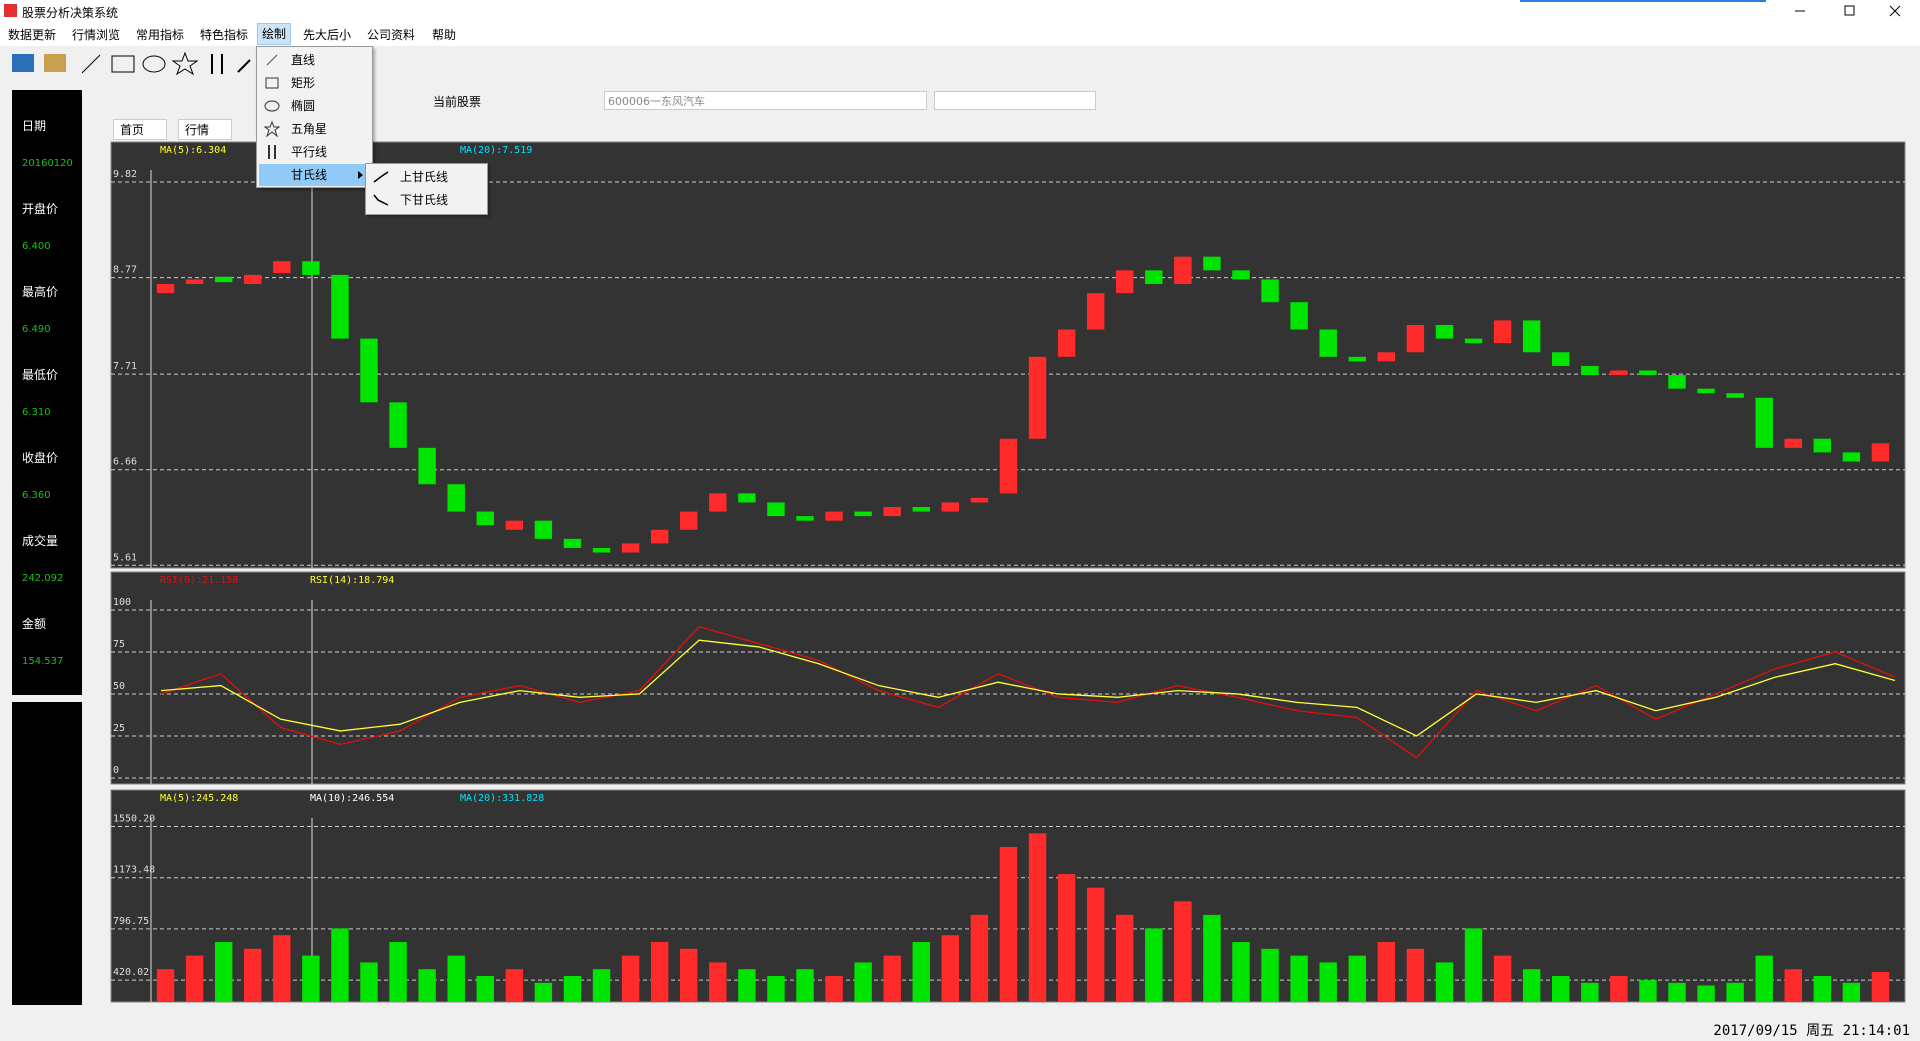 Image resolution: width=1920 pixels, height=1041 pixels. What do you see at coordinates (125, 174) in the screenshot?
I see `y-tick-label: 9.82` at bounding box center [125, 174].